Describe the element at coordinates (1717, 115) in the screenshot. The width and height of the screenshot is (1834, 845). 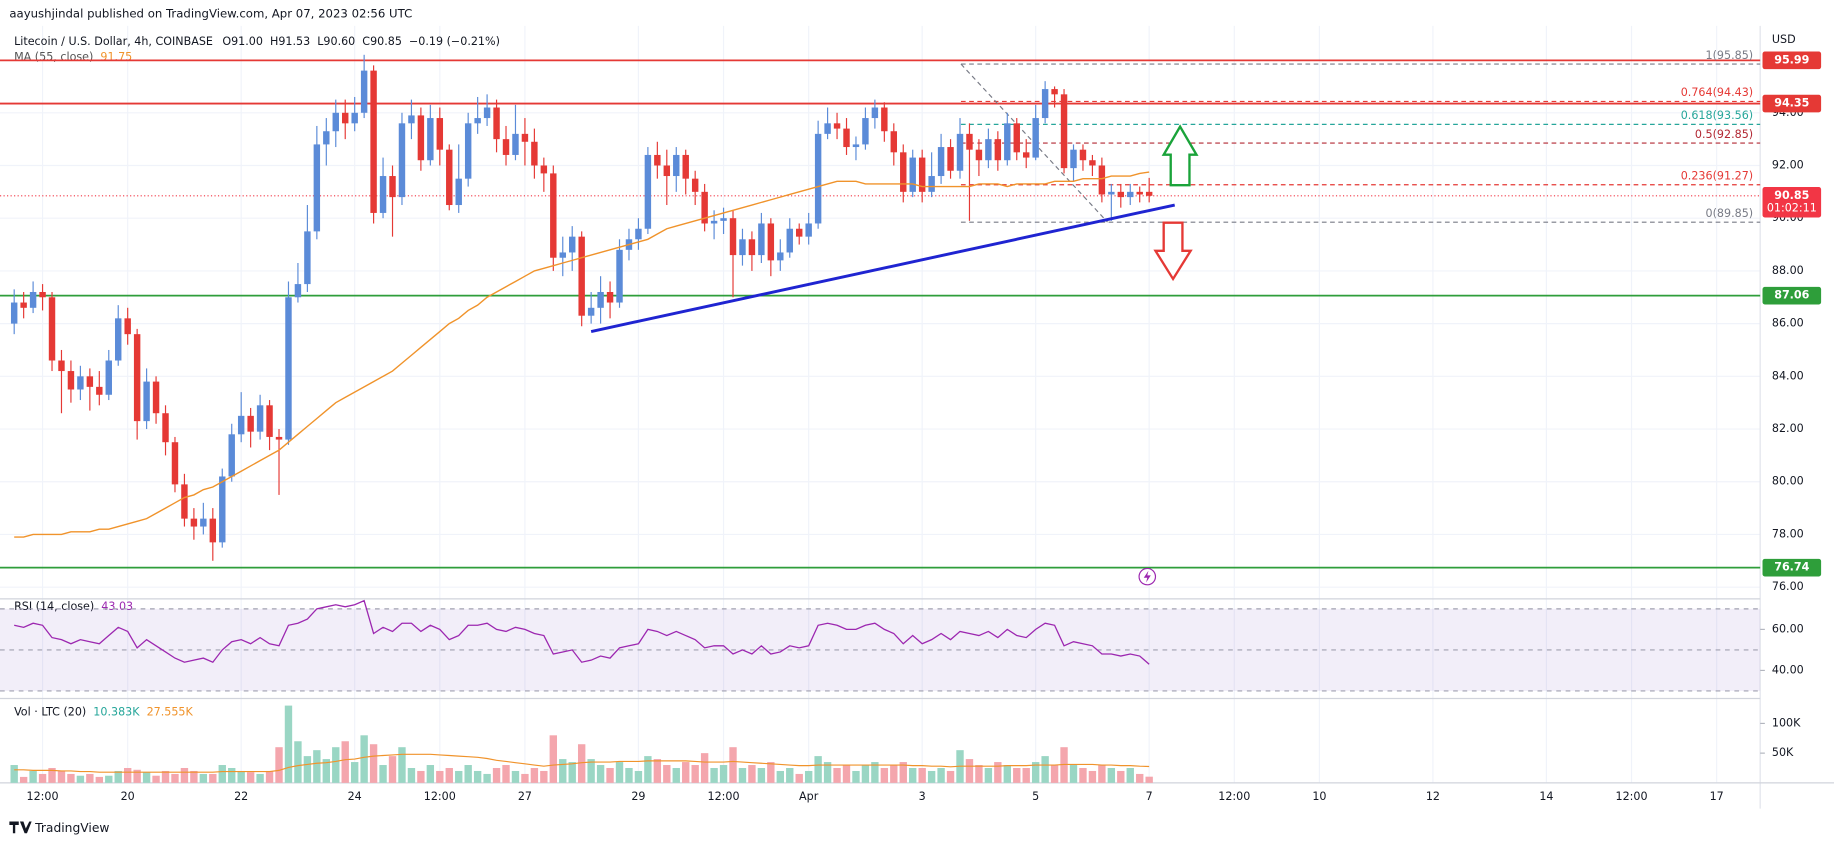
I see `fib-label: 0.618(93.56)` at that location.